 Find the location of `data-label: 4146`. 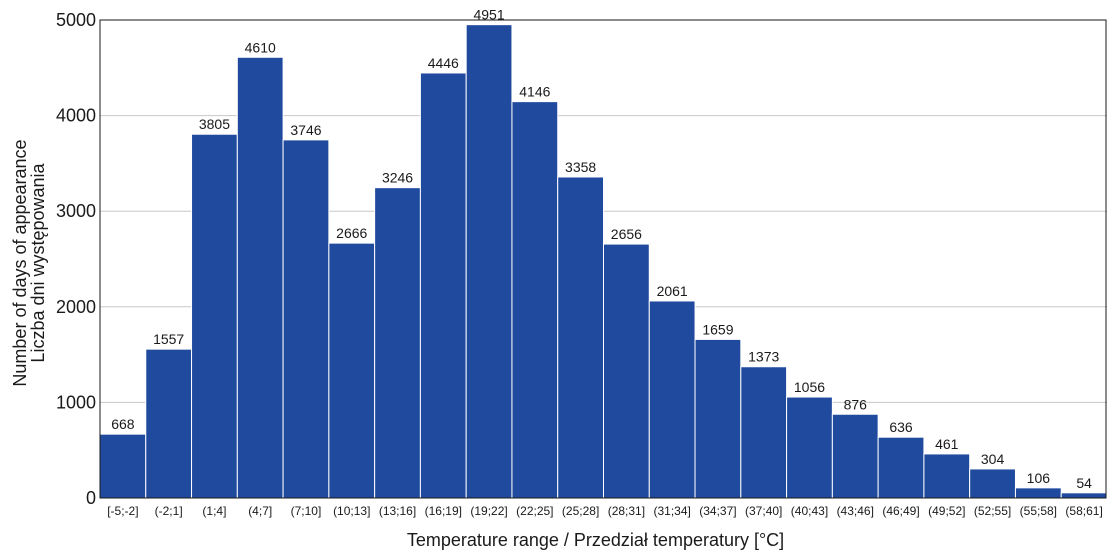

data-label: 4146 is located at coordinates (534, 92).